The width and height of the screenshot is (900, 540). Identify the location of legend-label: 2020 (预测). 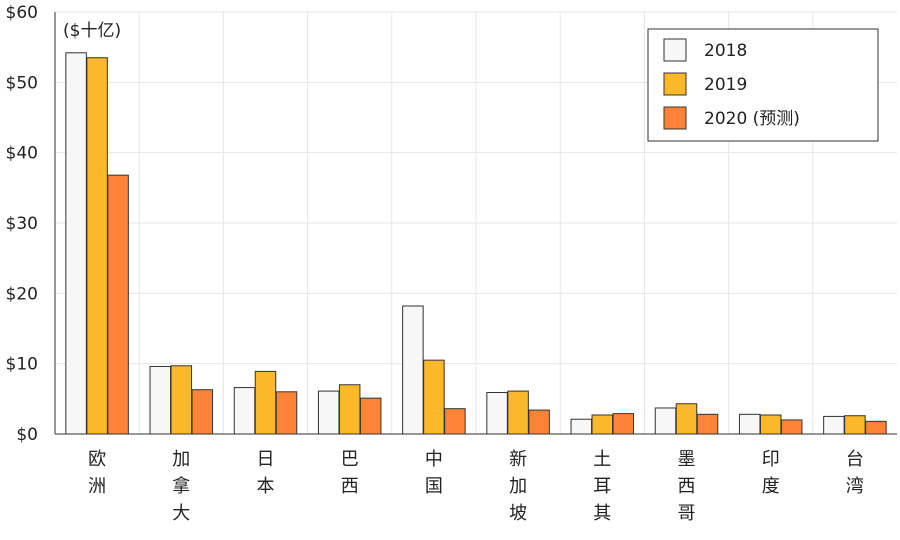
(752, 119).